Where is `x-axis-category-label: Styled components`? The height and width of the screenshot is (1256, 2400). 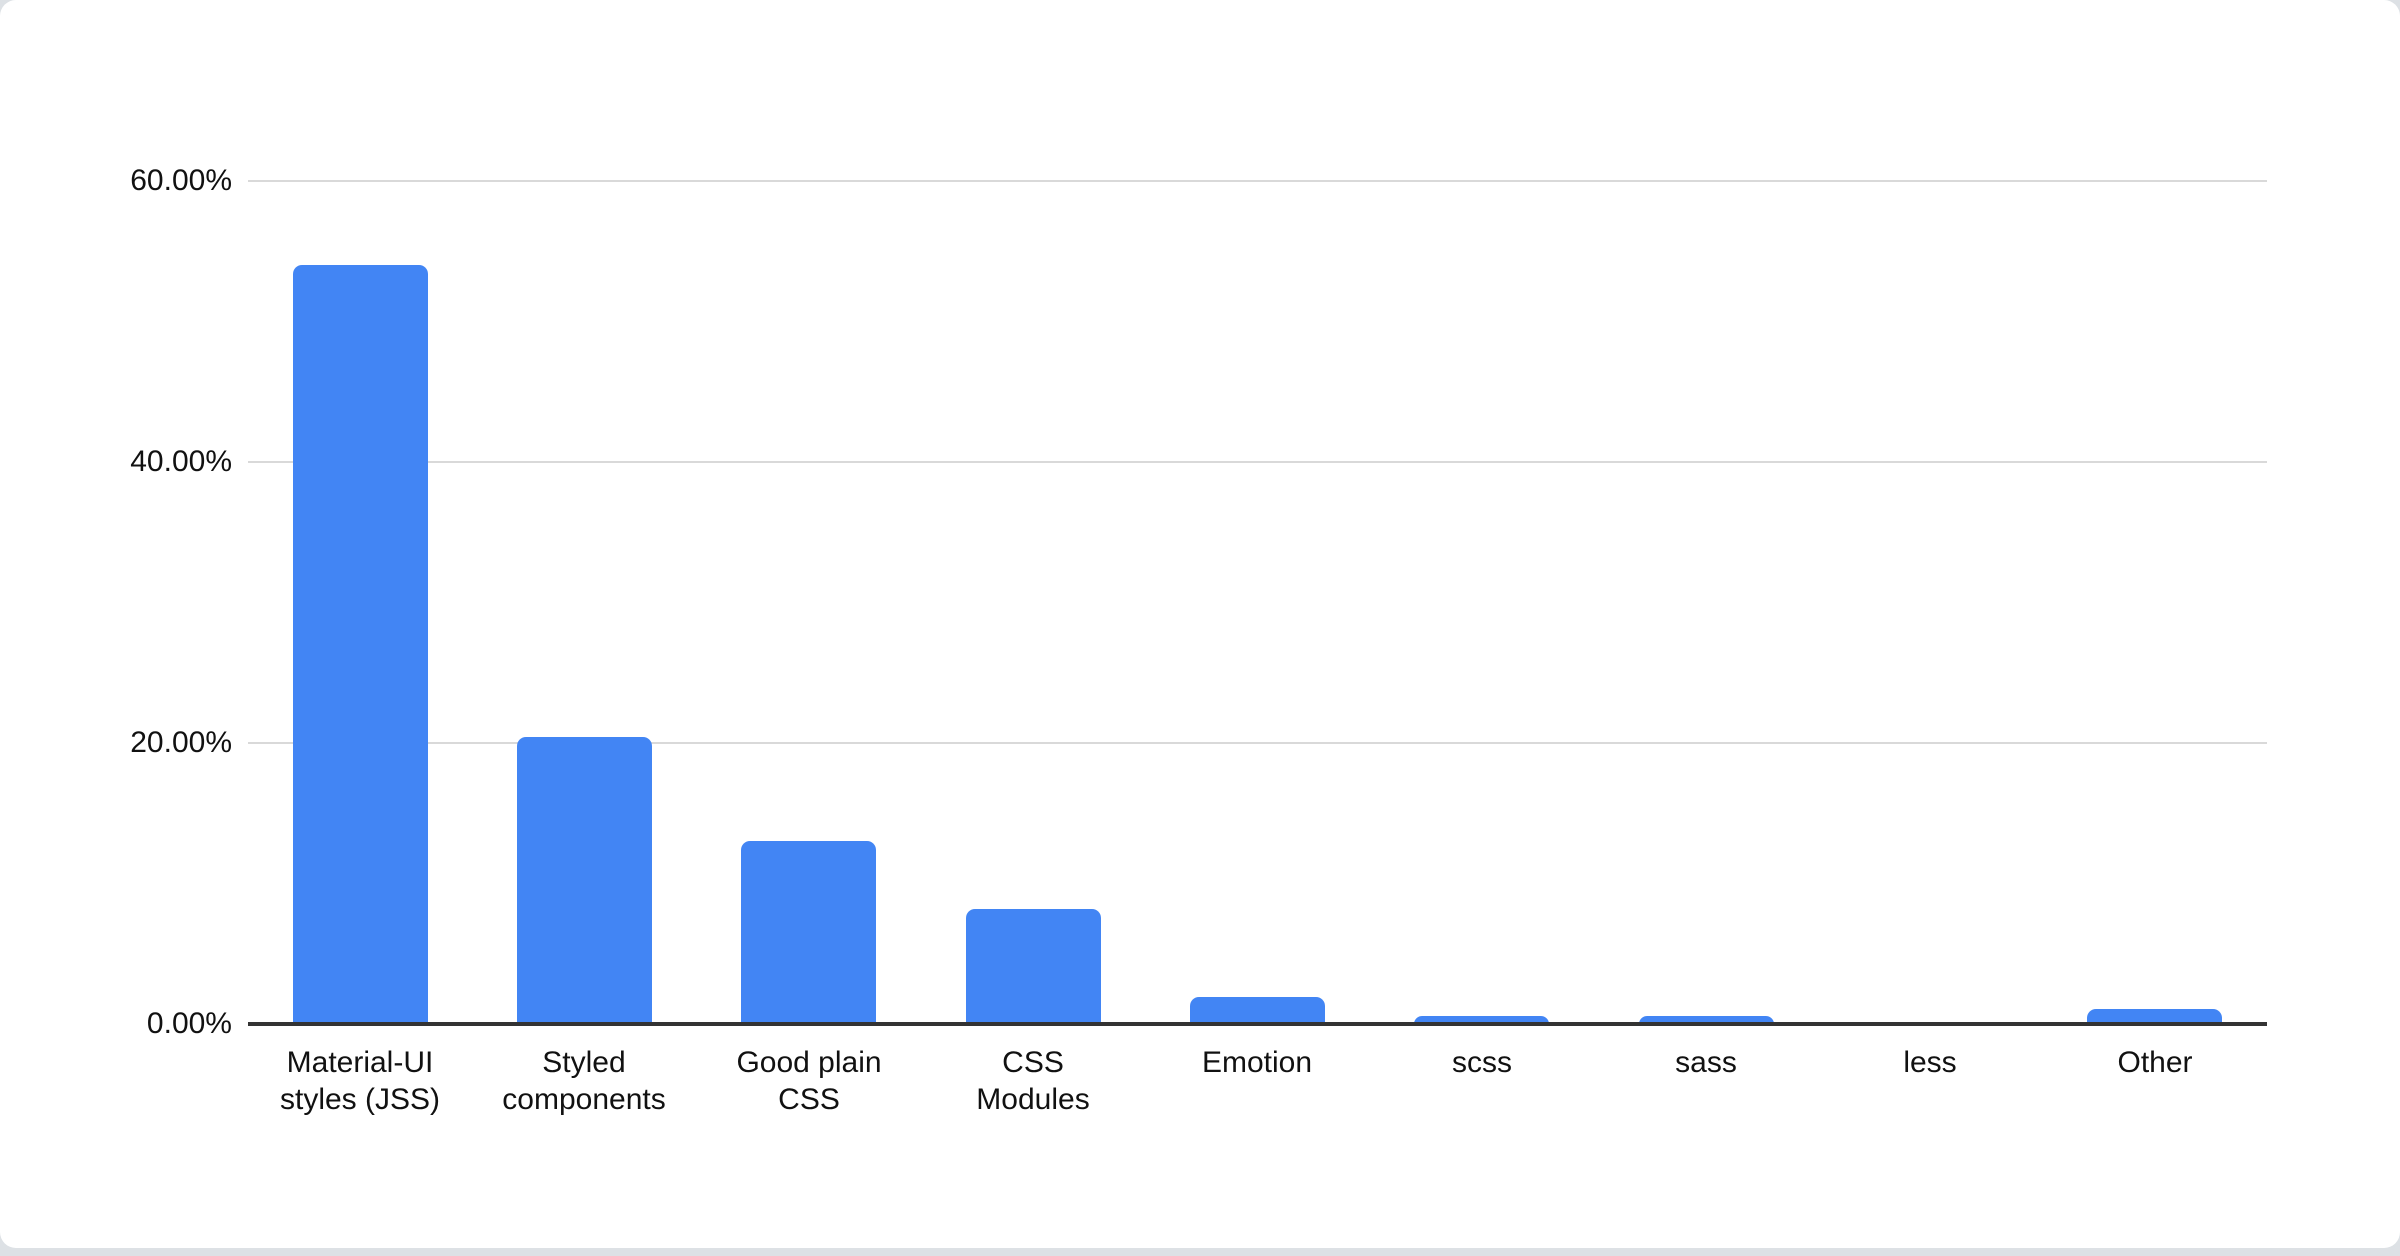
x-axis-category-label: Styled components is located at coordinates (584, 1081).